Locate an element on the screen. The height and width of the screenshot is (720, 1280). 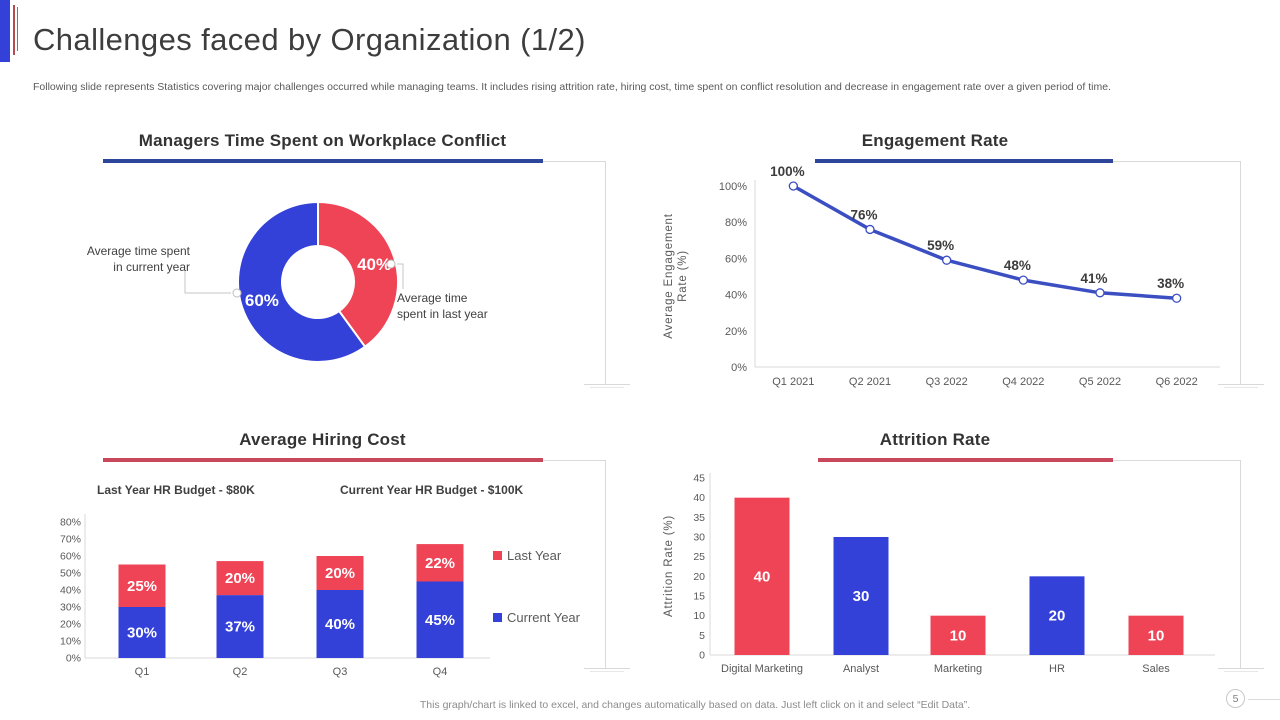
y-tick-label: 80% is located at coordinates (70, 523).